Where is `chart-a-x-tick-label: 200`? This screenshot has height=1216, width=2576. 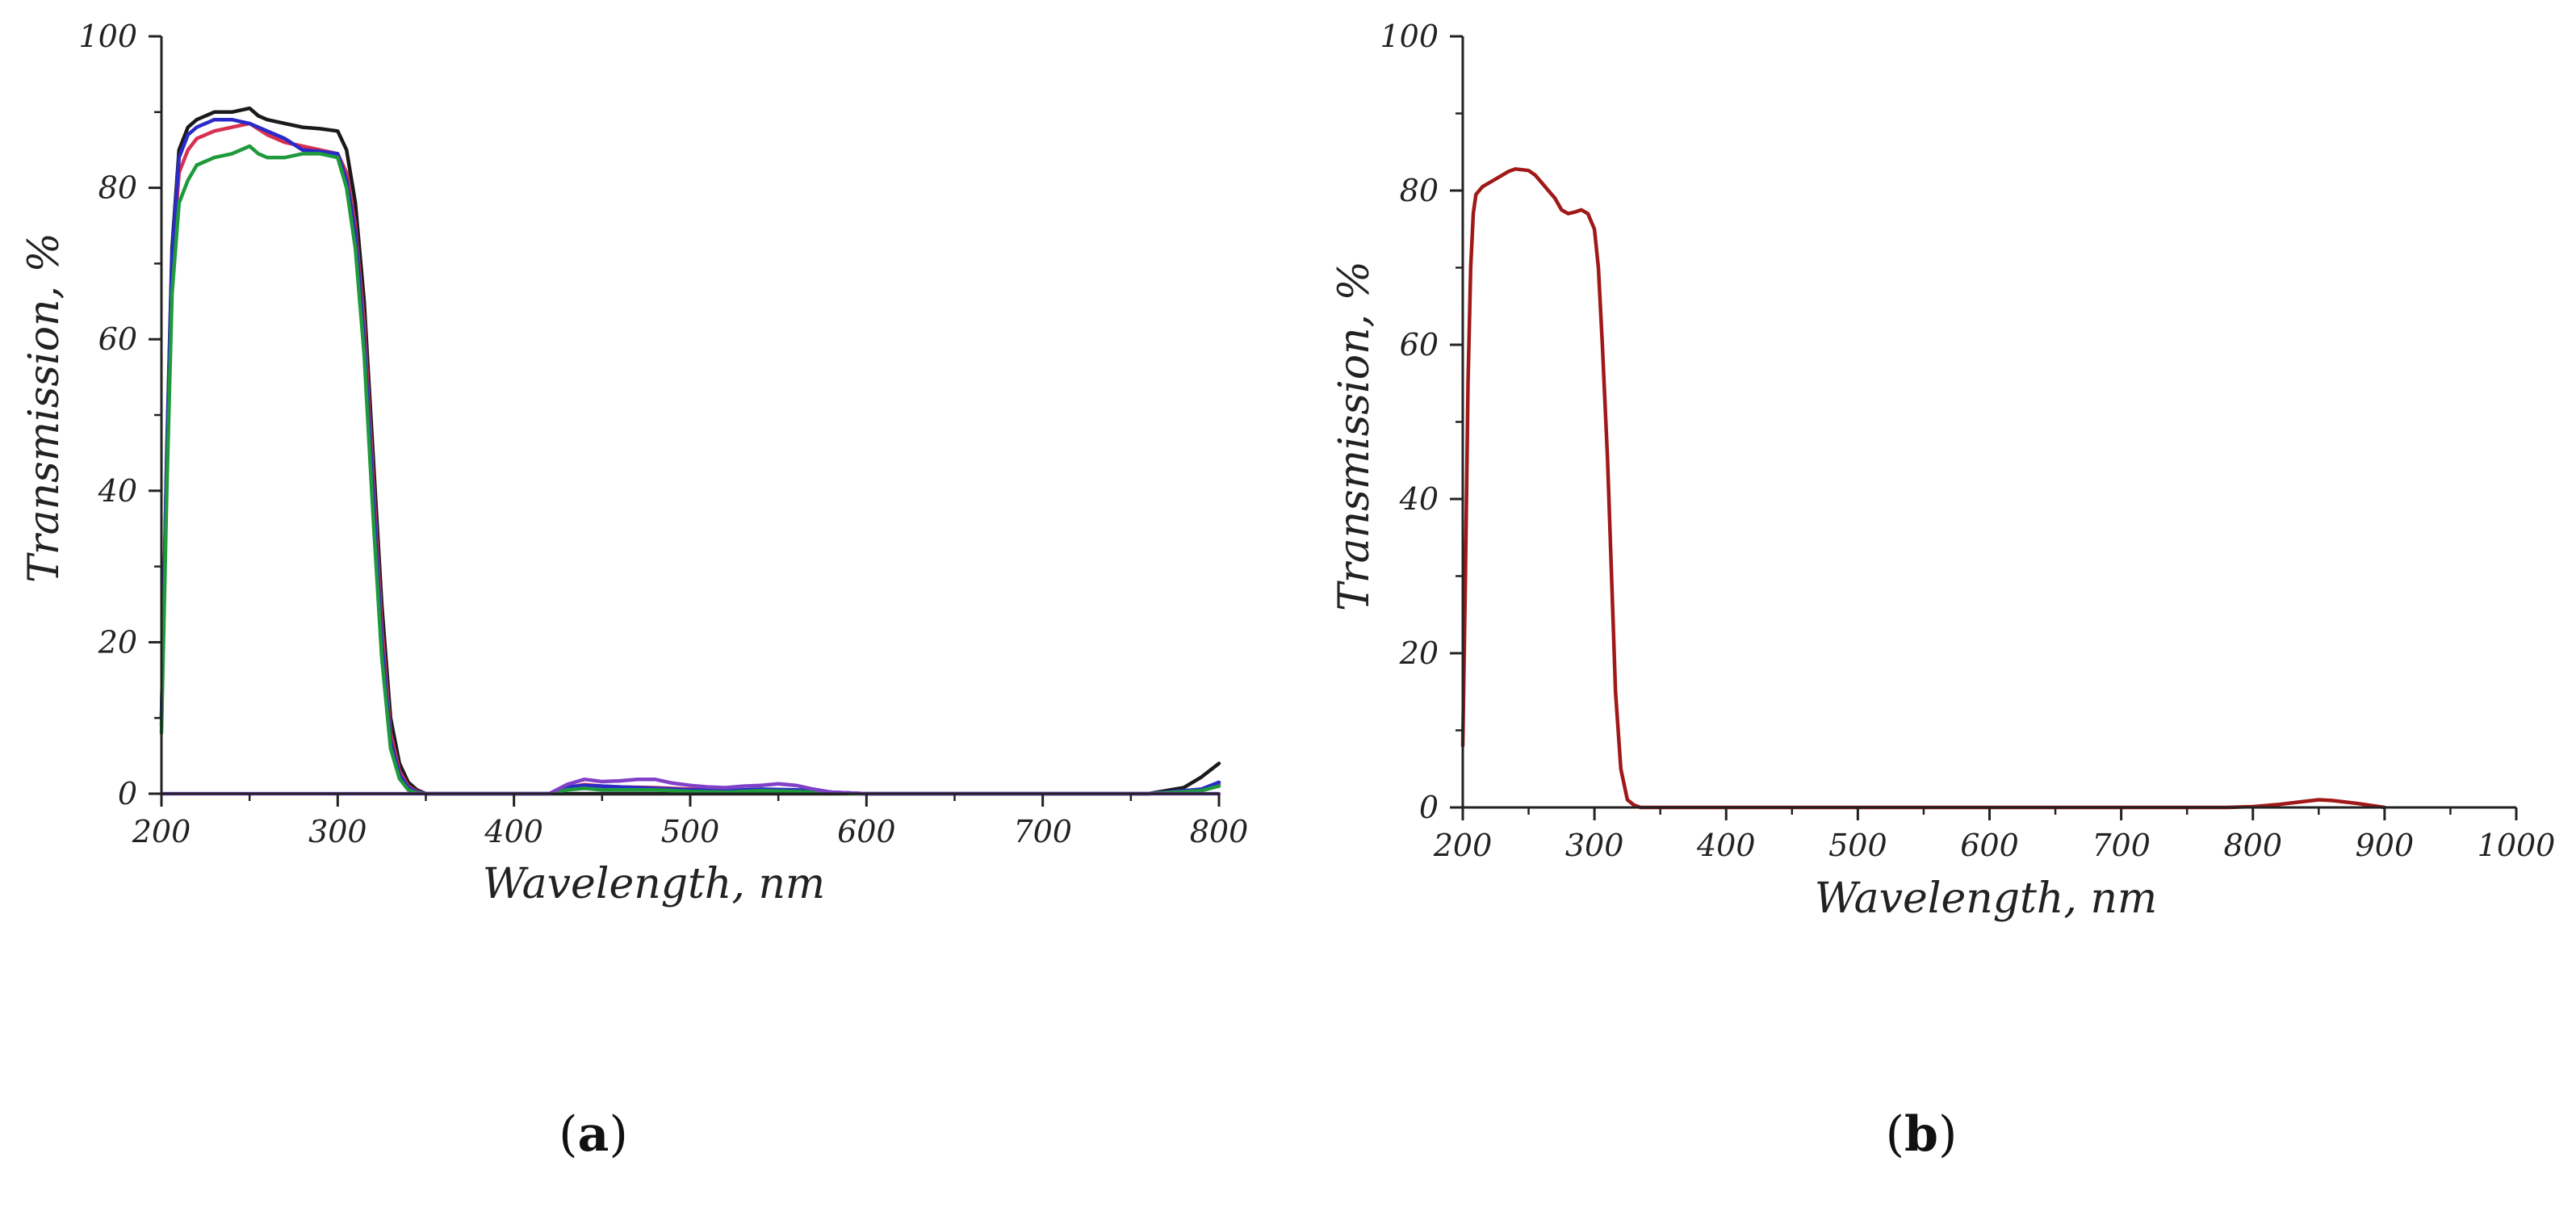 chart-a-x-tick-label: 200 is located at coordinates (161, 831).